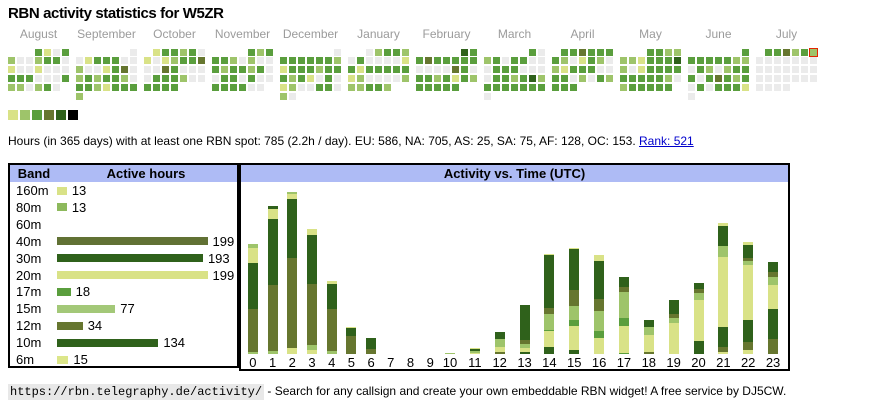 The width and height of the screenshot is (870, 407). I want to click on band-row-17m: 17m 18, so click(123, 291).